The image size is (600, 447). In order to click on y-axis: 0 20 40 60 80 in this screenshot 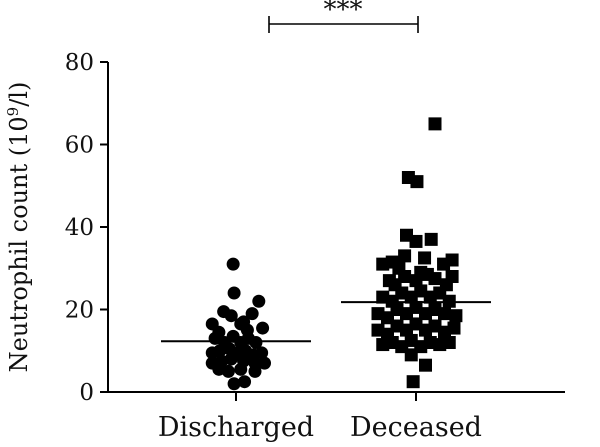, I will do `click(87, 228)`.